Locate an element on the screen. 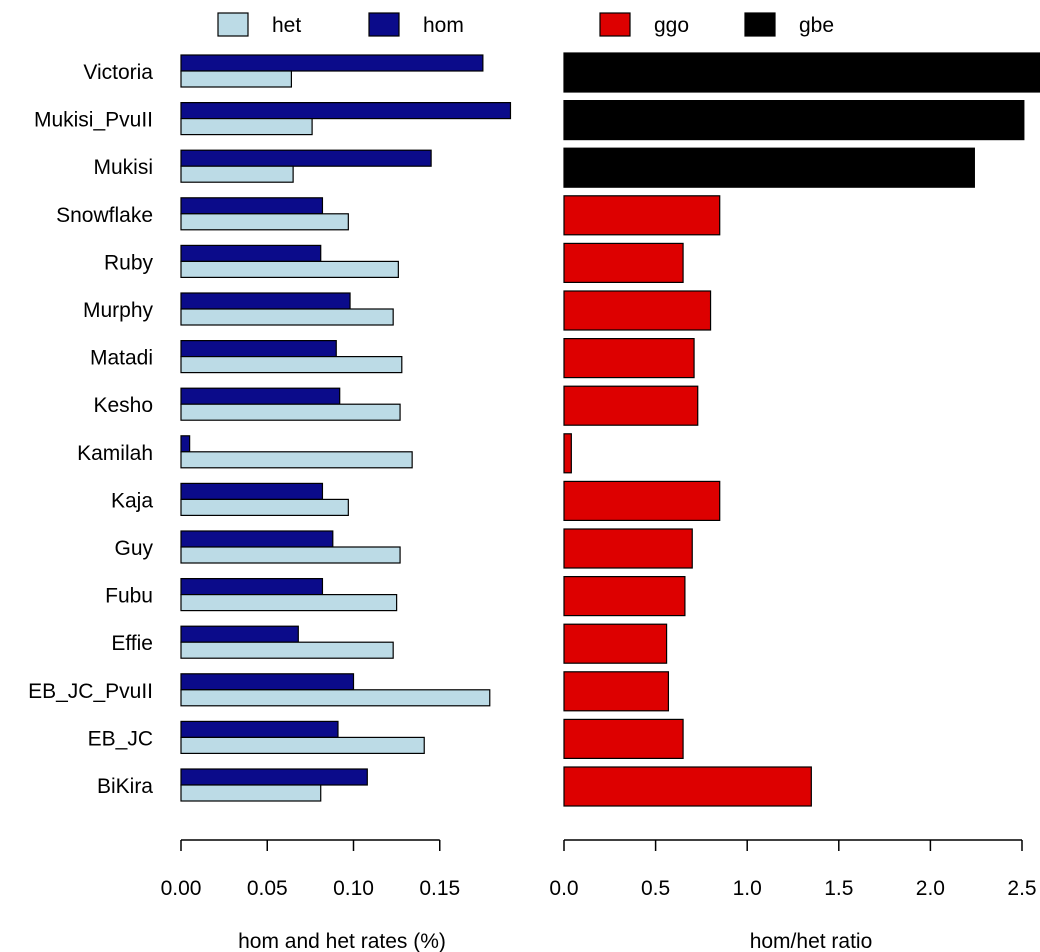  bar-hom-eb-jc is located at coordinates (259, 729).